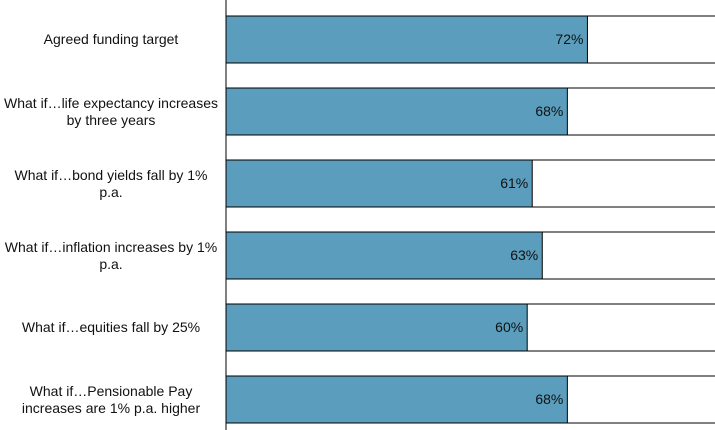 The height and width of the screenshot is (430, 715). What do you see at coordinates (524, 255) in the screenshot?
I see `value-label: 63%` at bounding box center [524, 255].